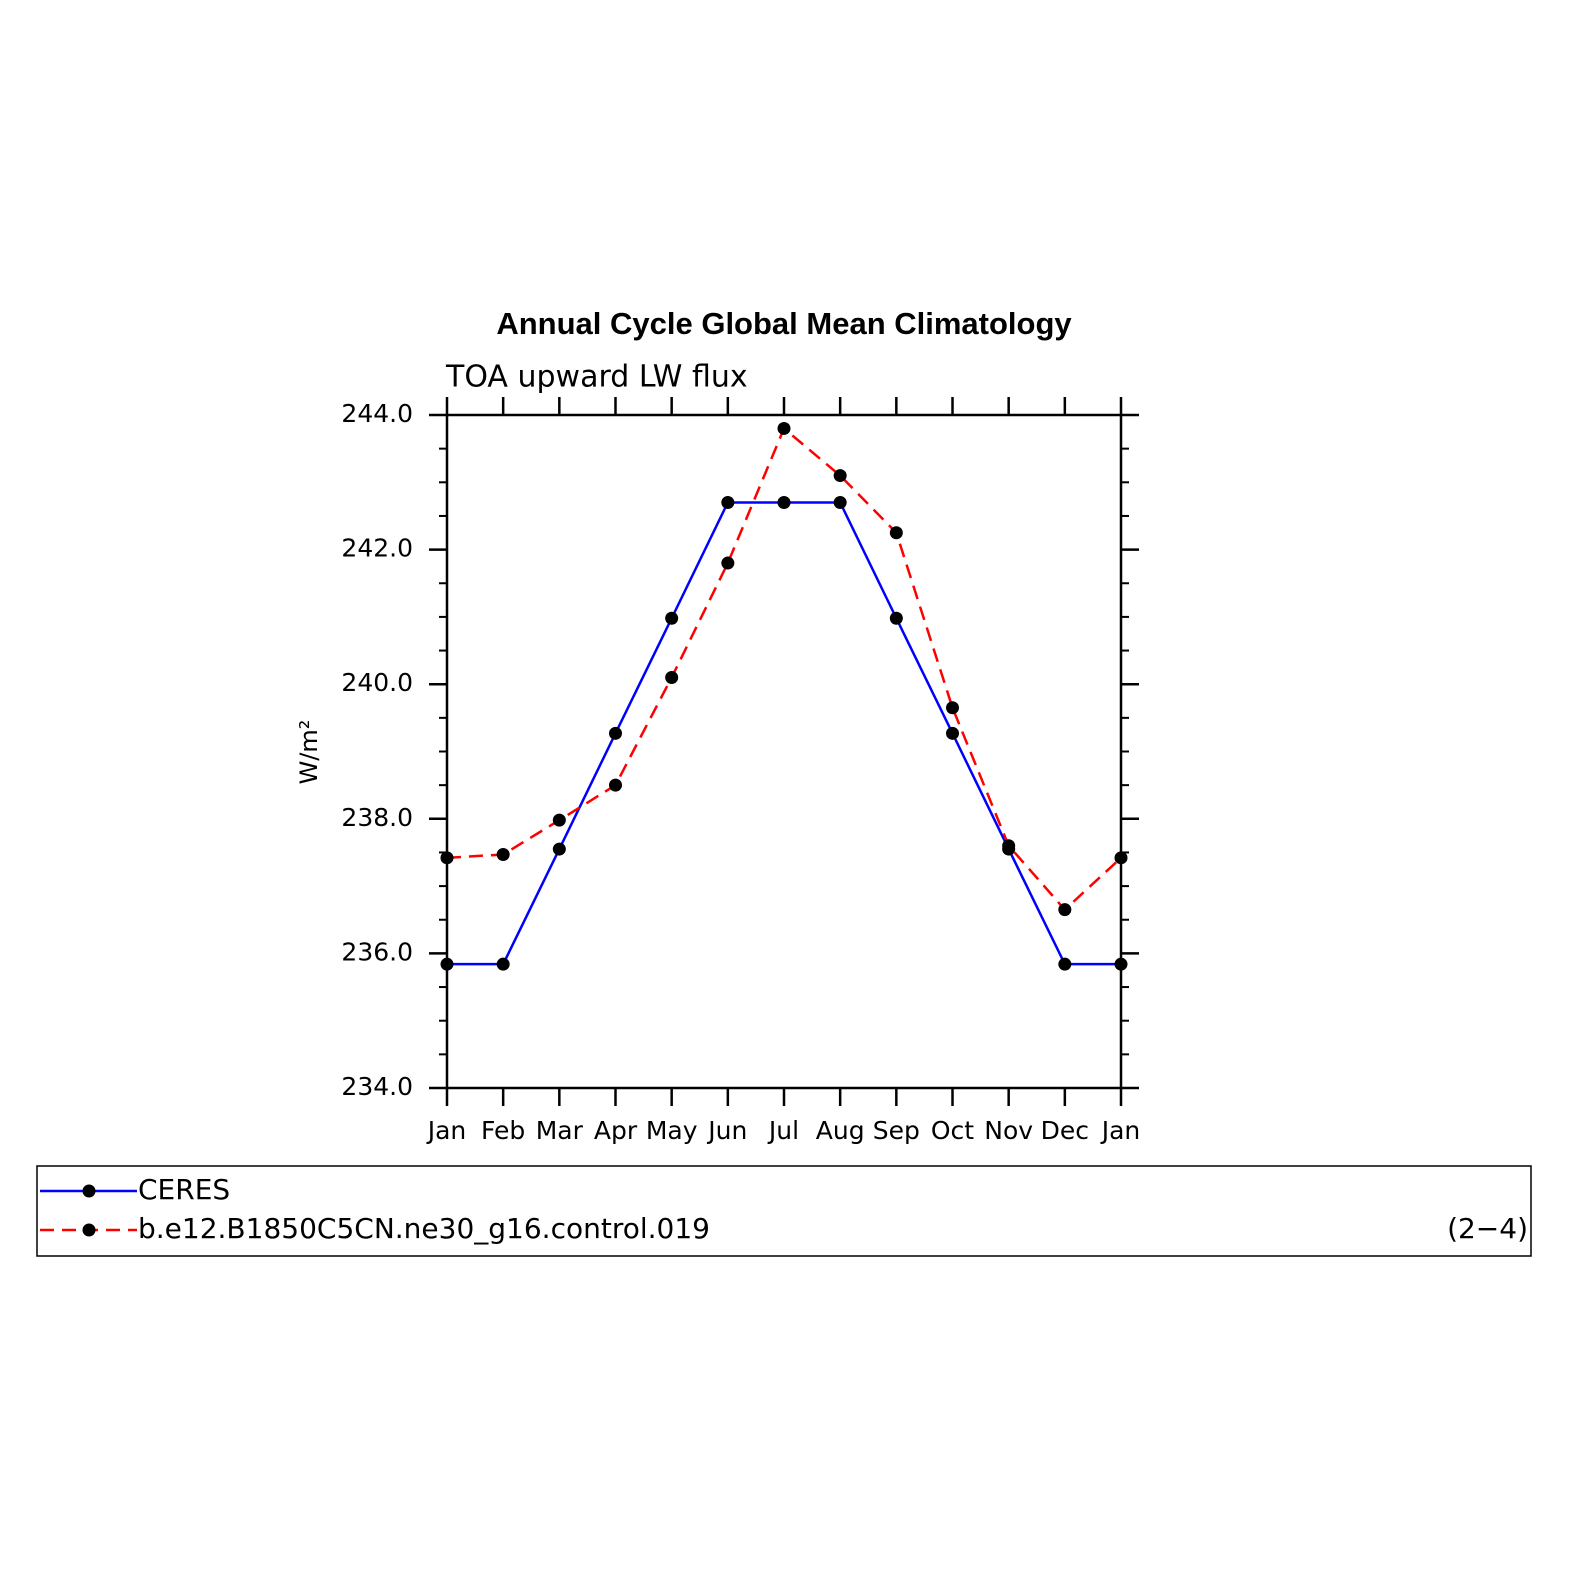  Describe the element at coordinates (377, 1086) in the screenshot. I see `y-tick-label: 234.0` at that location.